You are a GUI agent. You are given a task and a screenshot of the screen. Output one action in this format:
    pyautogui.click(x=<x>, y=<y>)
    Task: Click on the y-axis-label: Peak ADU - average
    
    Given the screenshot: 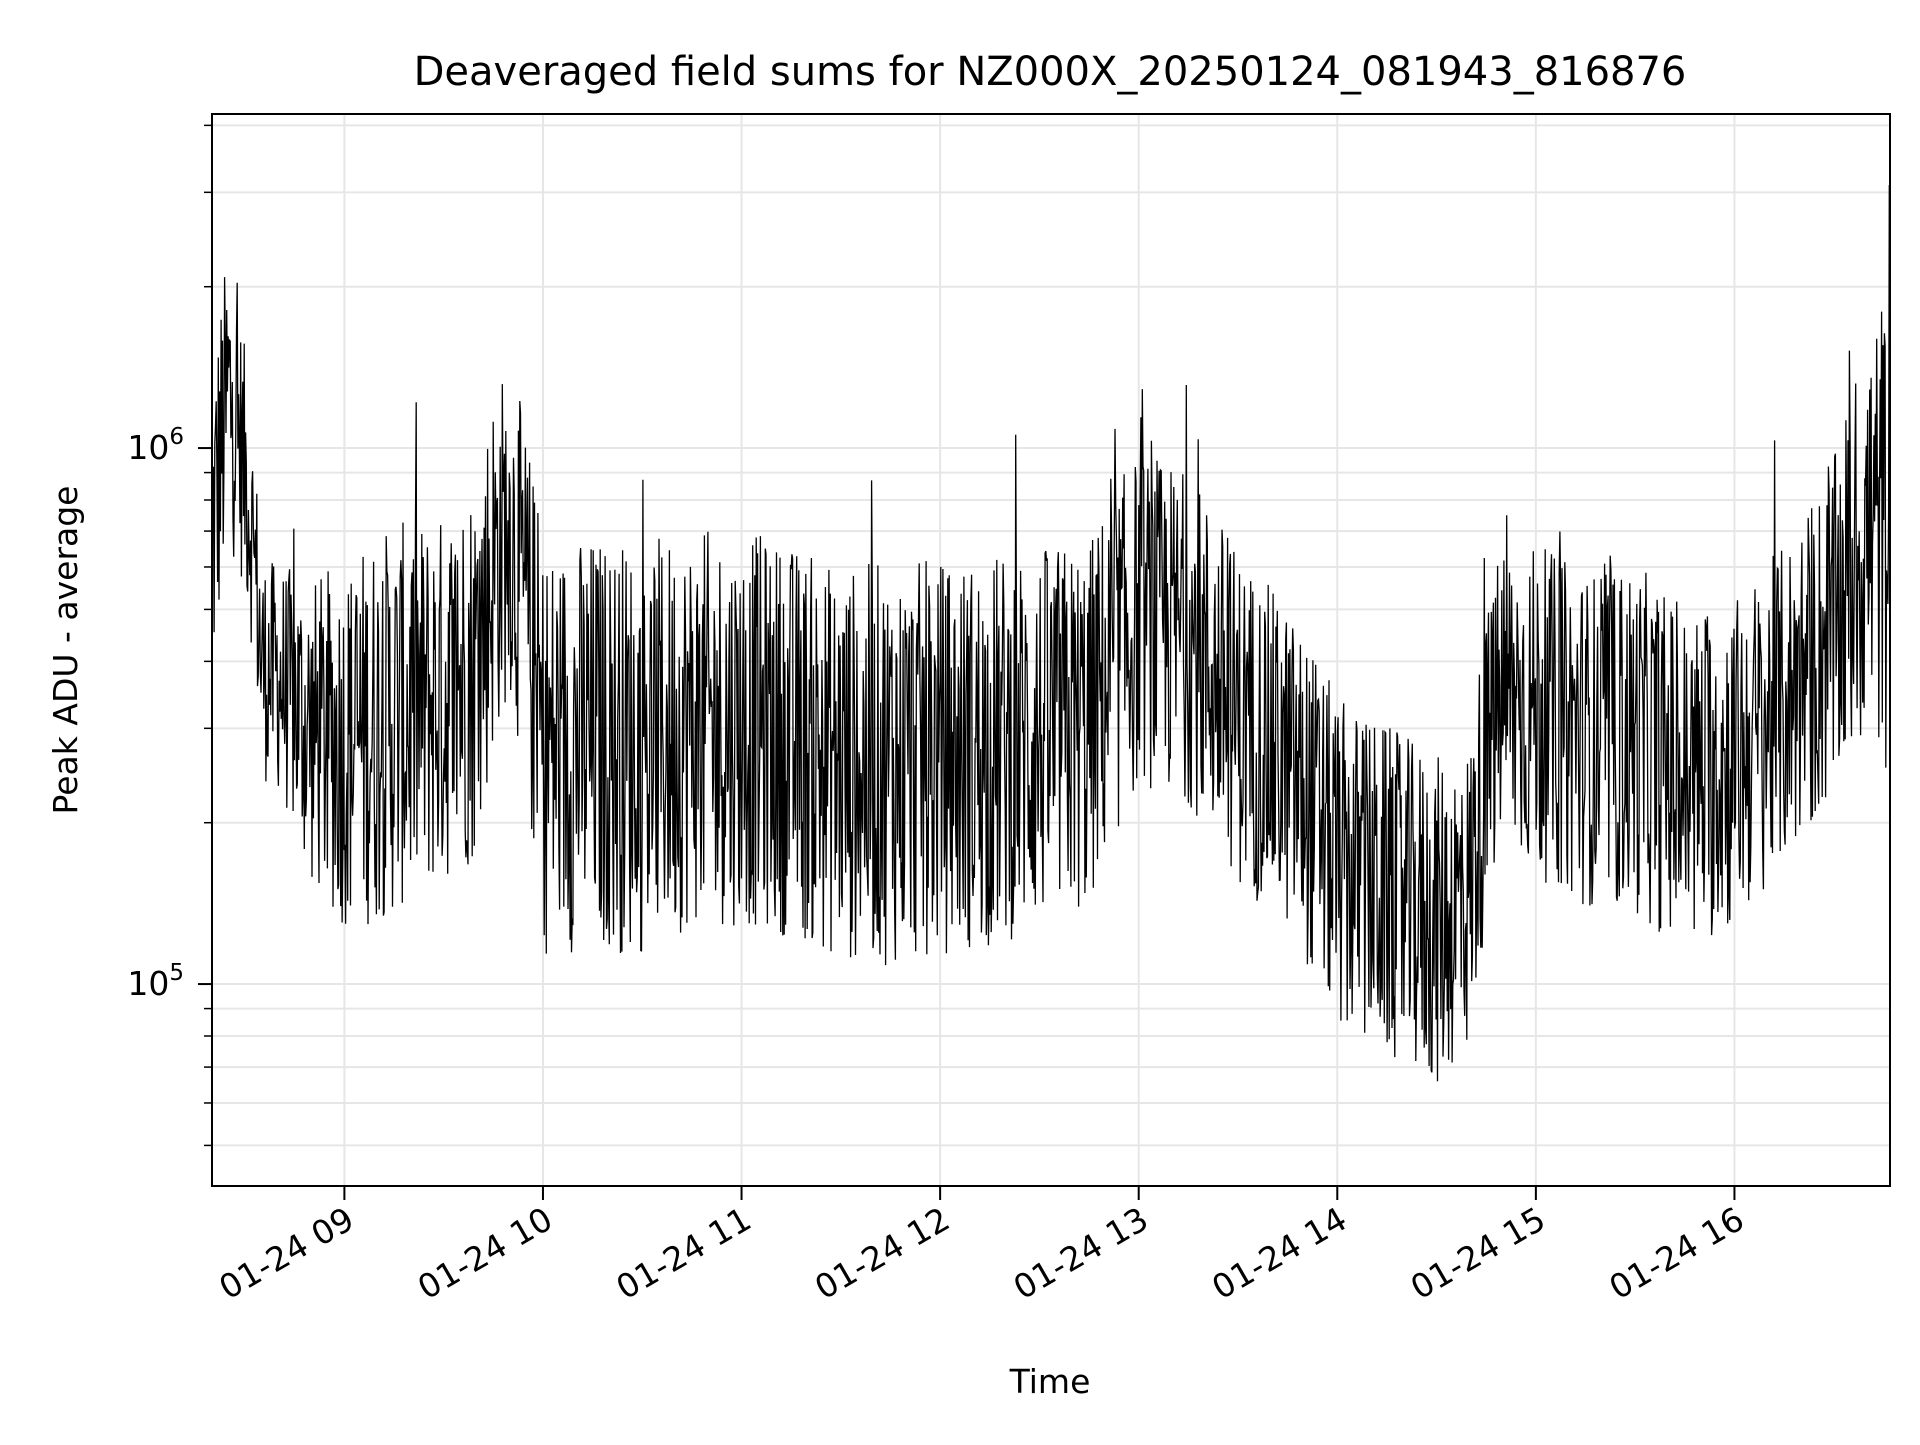 What is the action you would take?
    pyautogui.click(x=65, y=650)
    